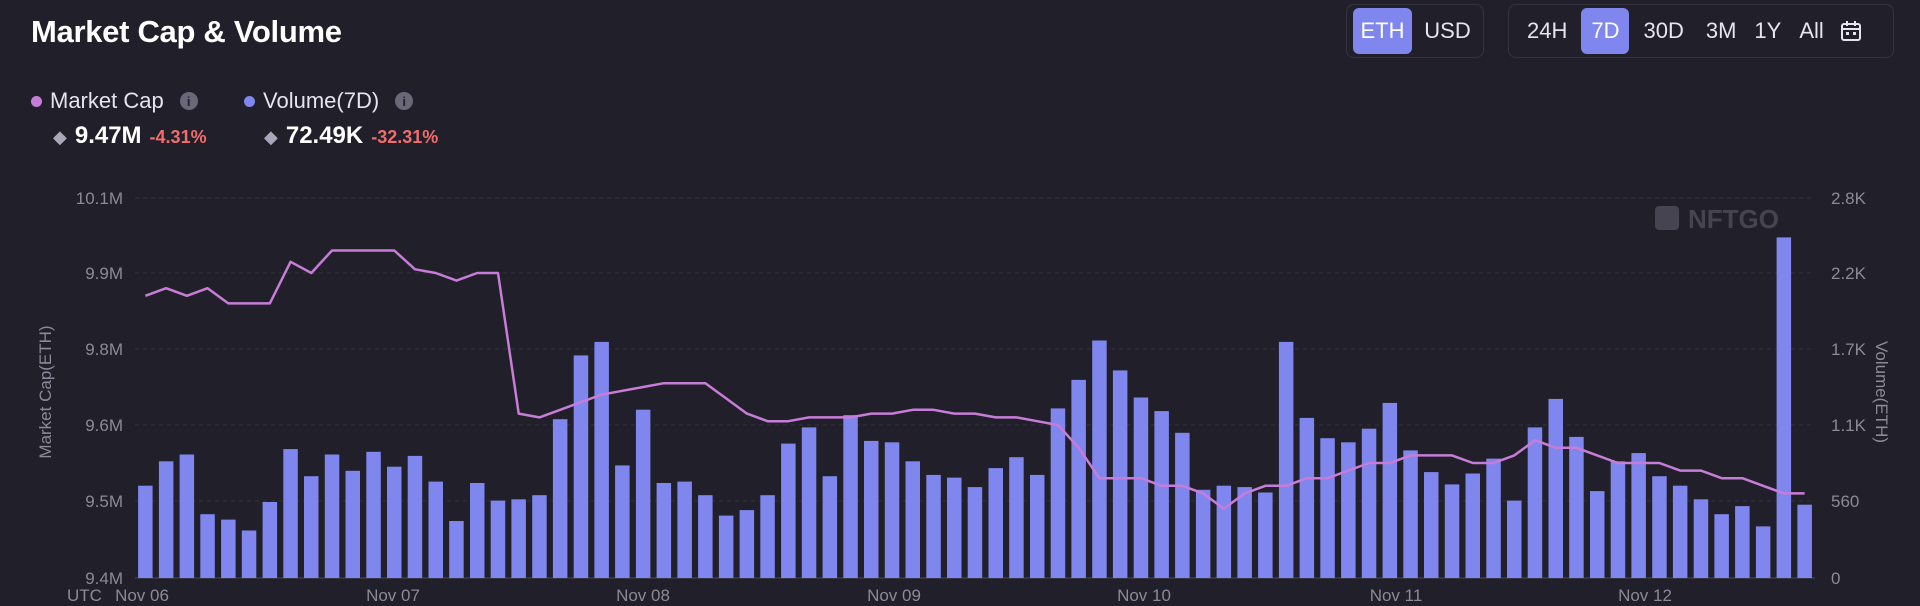  What do you see at coordinates (186, 31) in the screenshot?
I see `page-title: Market Cap & Volume` at bounding box center [186, 31].